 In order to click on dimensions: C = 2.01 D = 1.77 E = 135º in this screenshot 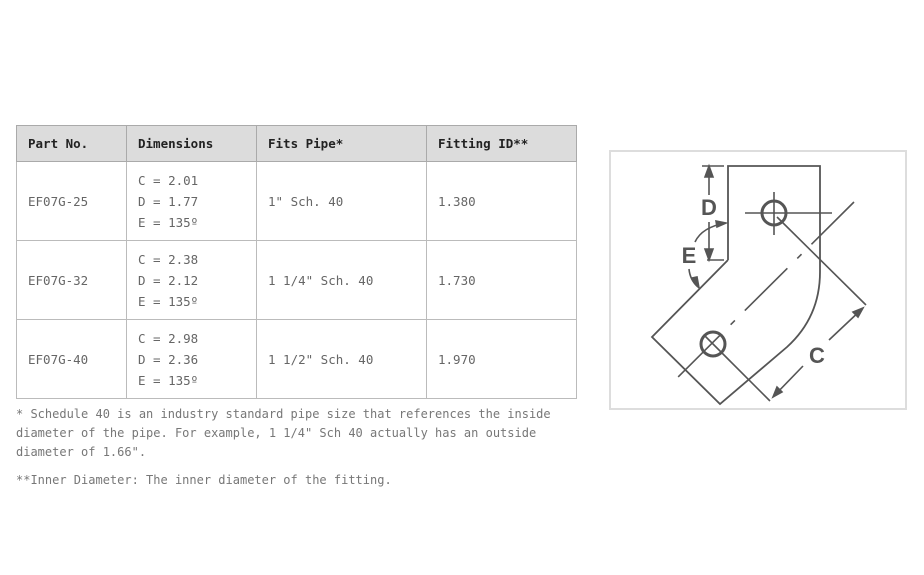, I will do `click(191, 201)`.